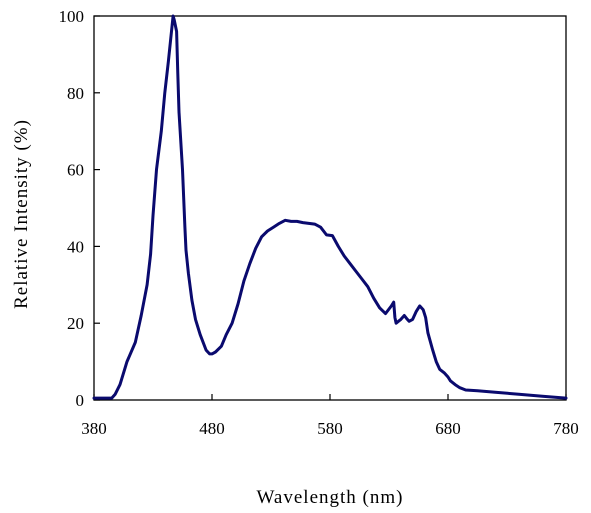  What do you see at coordinates (80, 400) in the screenshot?
I see `y-tick-label: 0` at bounding box center [80, 400].